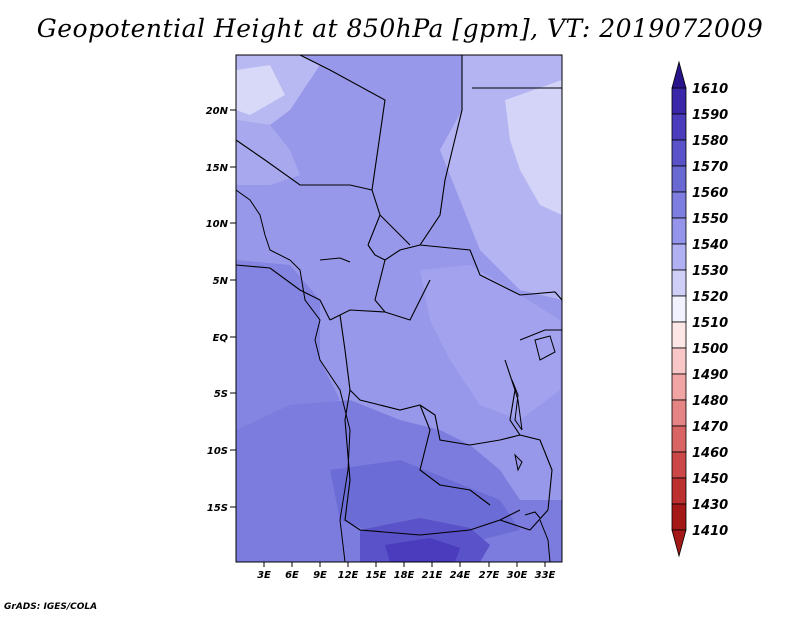 This screenshot has height=618, width=800. What do you see at coordinates (320, 575) in the screenshot?
I see `lon-label-9e: 9E` at bounding box center [320, 575].